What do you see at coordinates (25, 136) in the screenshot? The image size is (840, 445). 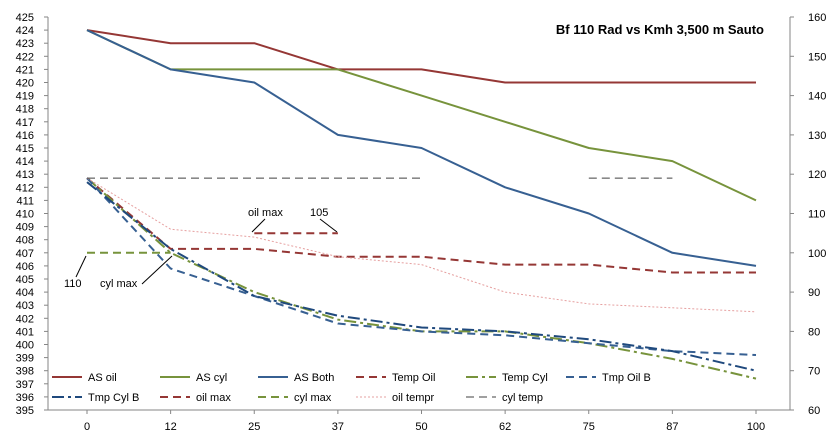 I see `y-left-tick-label: 416` at bounding box center [25, 136].